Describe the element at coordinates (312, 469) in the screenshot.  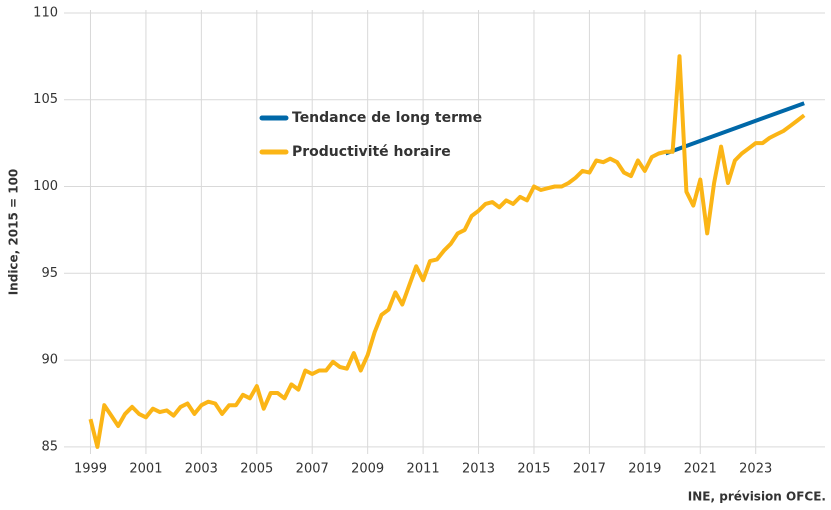
I see `x-tick-label: 2007` at that location.